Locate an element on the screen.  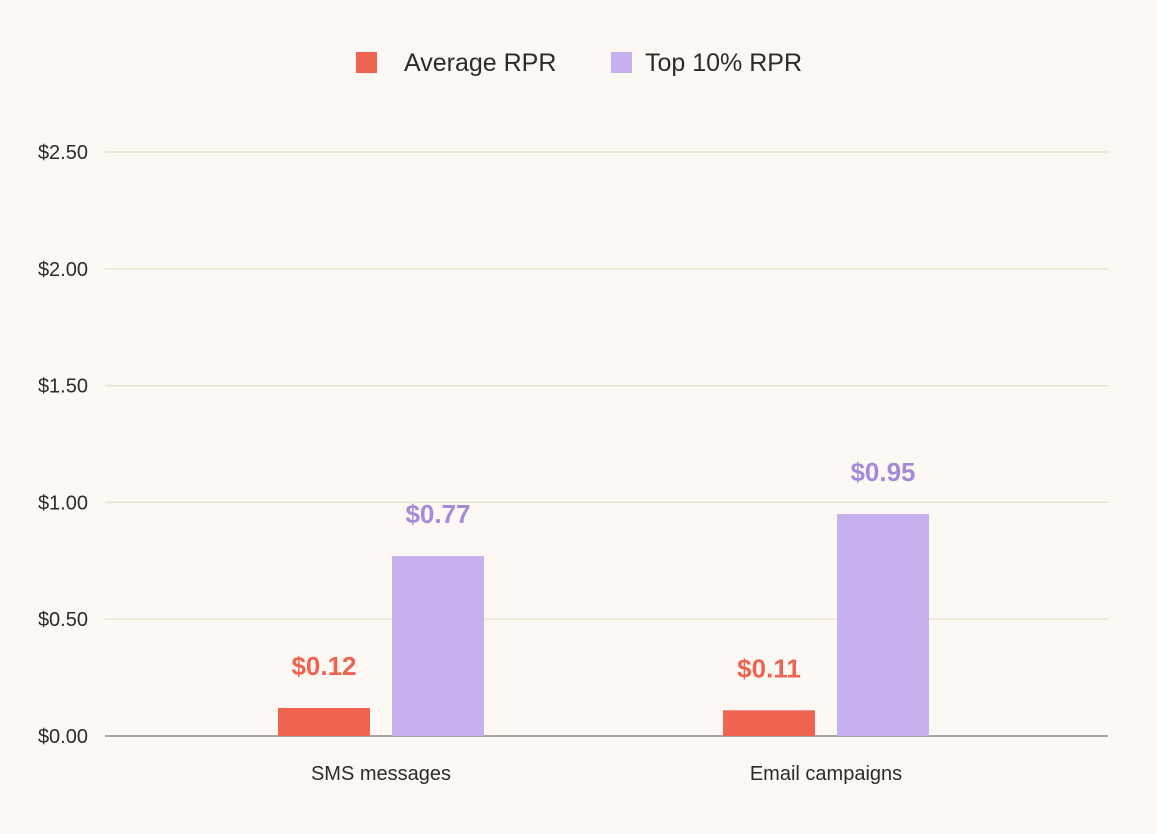
value-label: $0.95 is located at coordinates (882, 472).